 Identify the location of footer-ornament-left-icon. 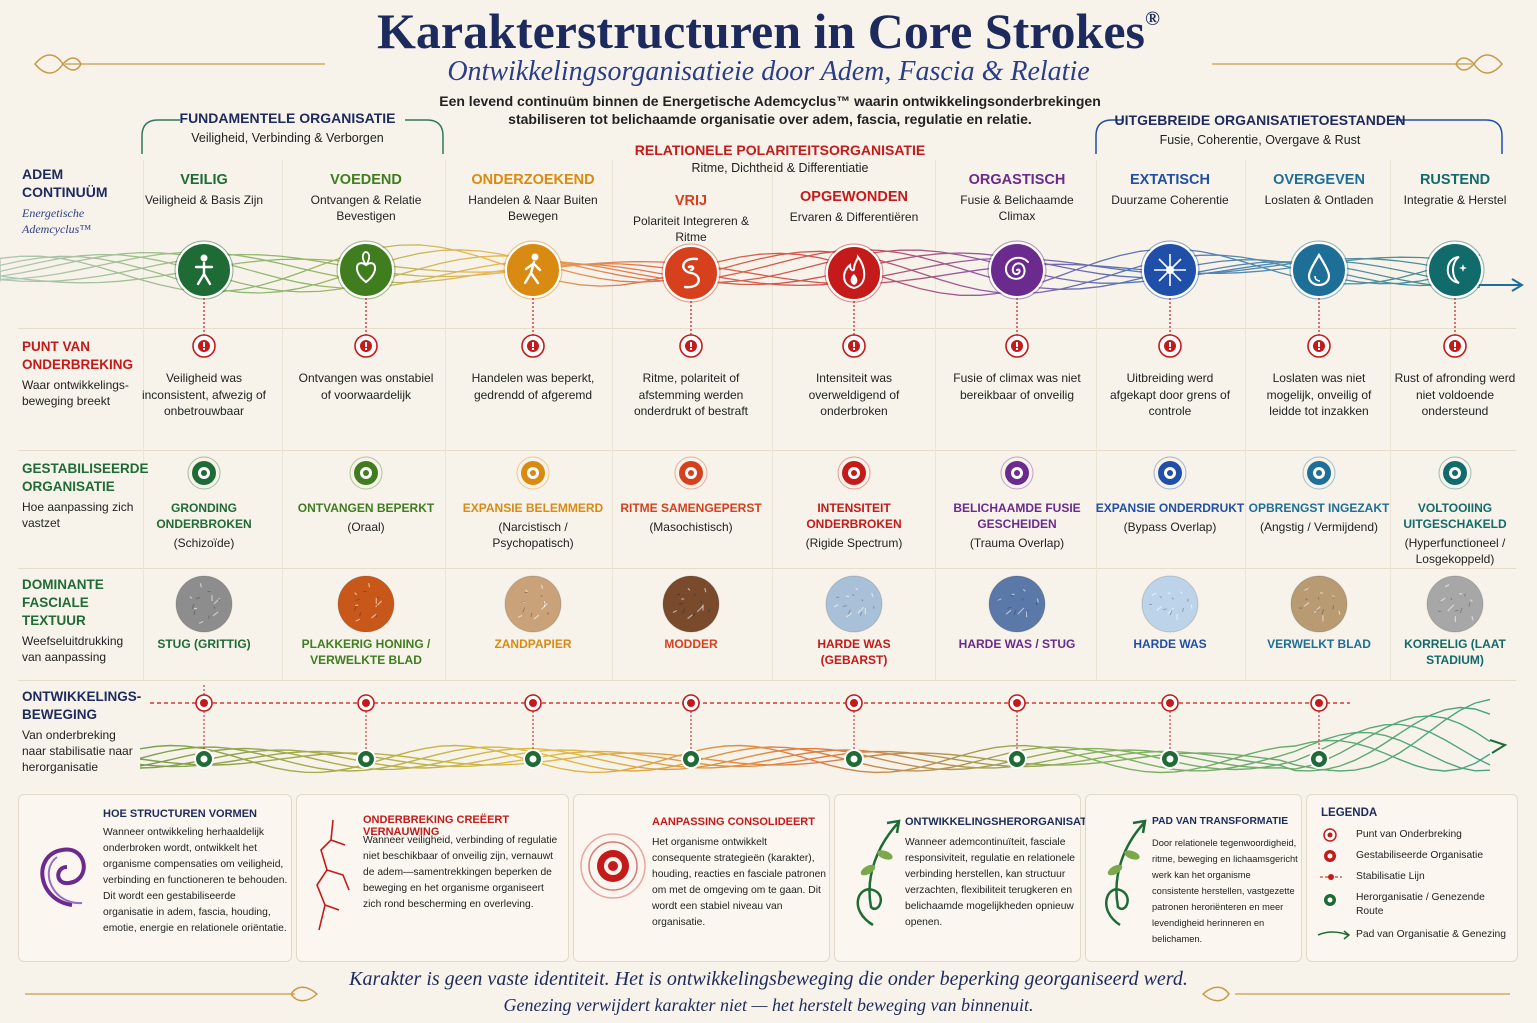
(172, 994).